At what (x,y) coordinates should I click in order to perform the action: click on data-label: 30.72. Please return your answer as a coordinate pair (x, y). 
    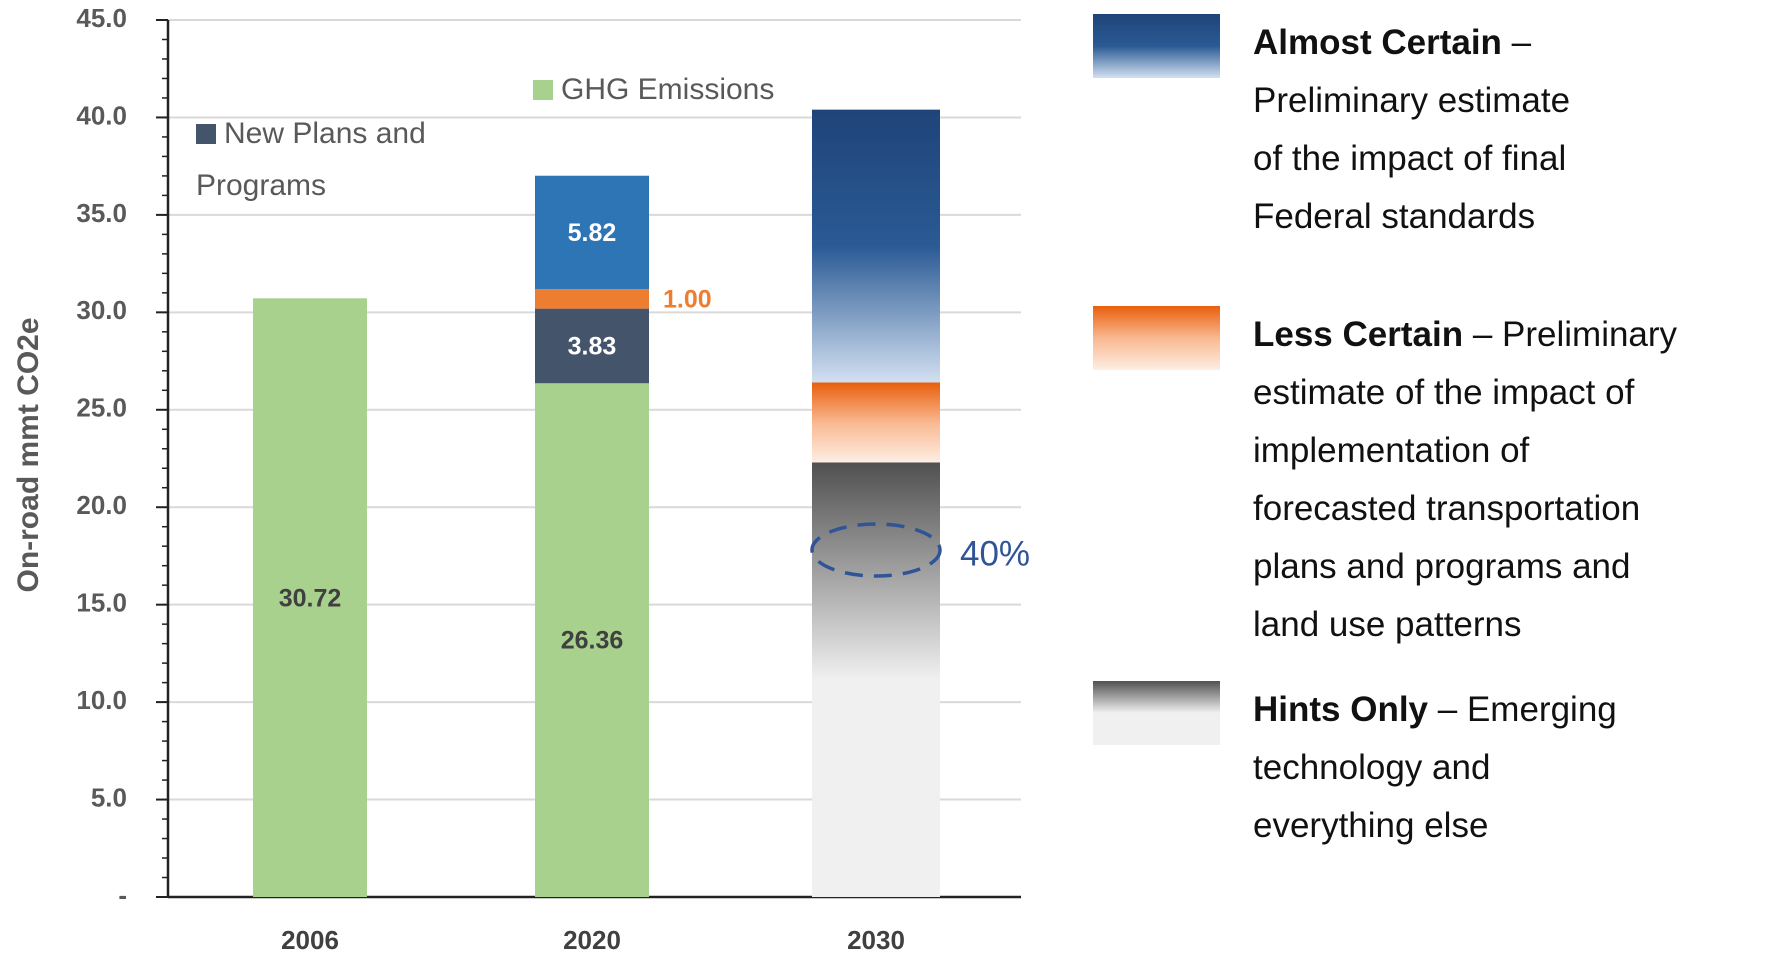
    Looking at the image, I should click on (310, 598).